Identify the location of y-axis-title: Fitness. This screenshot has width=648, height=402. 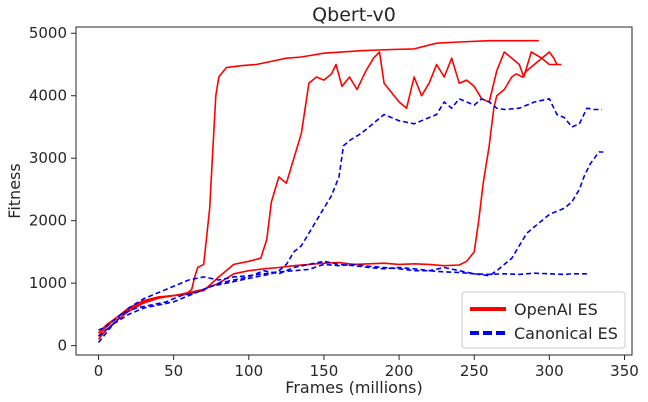
(14, 190).